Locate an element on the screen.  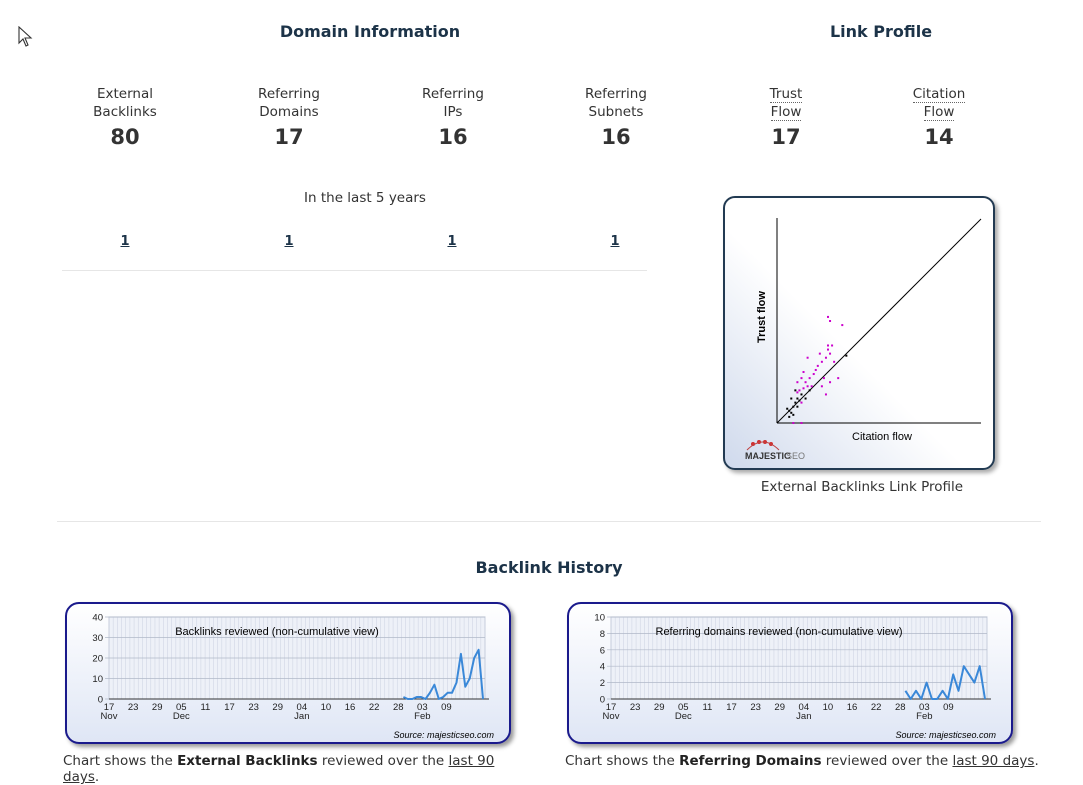
stat-referring-domains: Referring Domains 17 is located at coordinates (289, 117).